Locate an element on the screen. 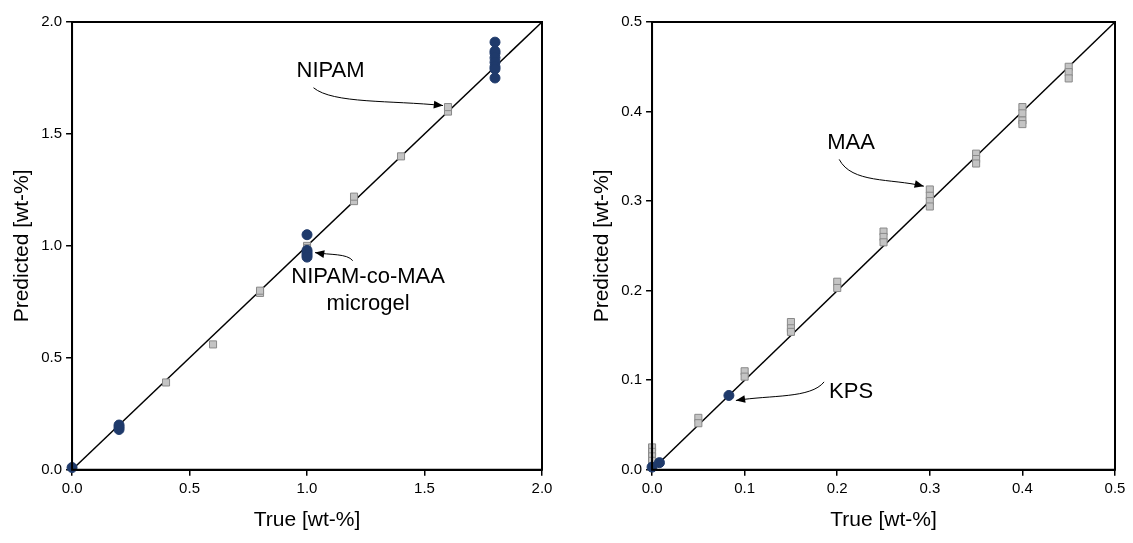  x-tick-label: 1.0 is located at coordinates (307, 487).